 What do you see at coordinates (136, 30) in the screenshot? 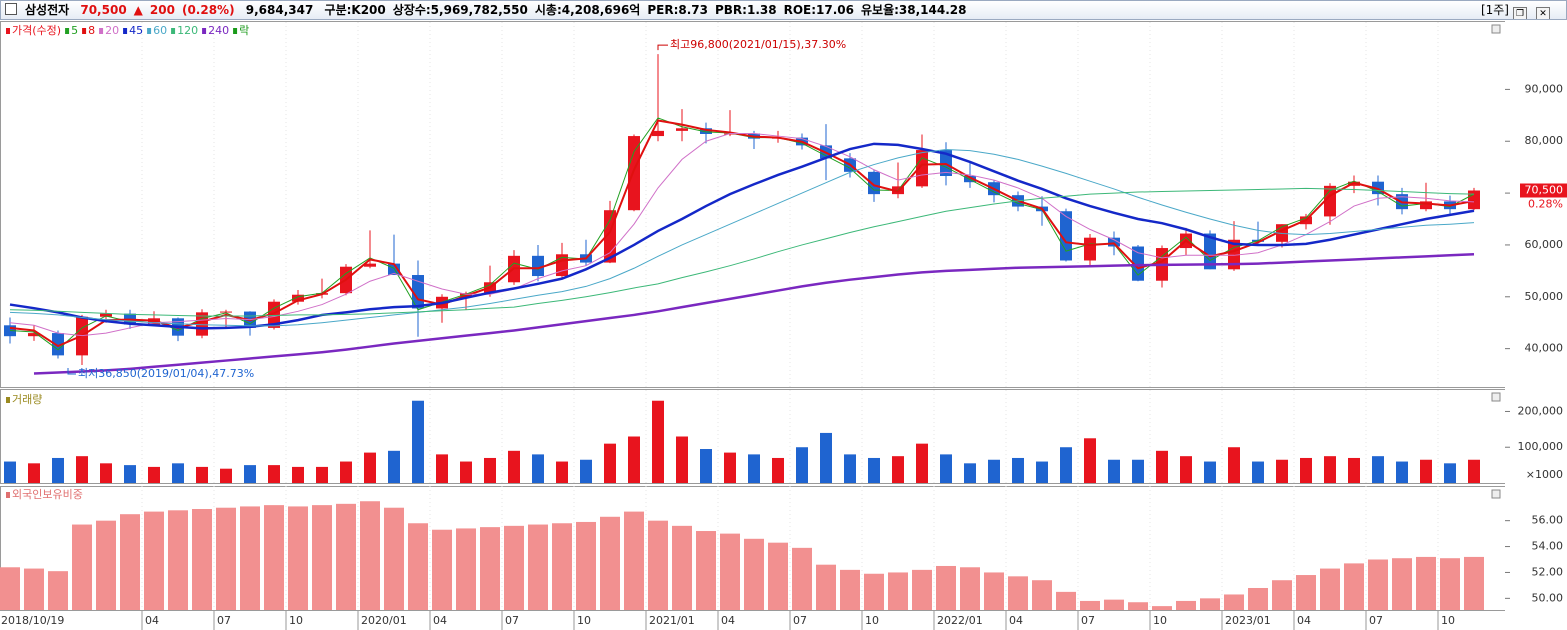
I see `legend-entry: 45` at bounding box center [136, 30].